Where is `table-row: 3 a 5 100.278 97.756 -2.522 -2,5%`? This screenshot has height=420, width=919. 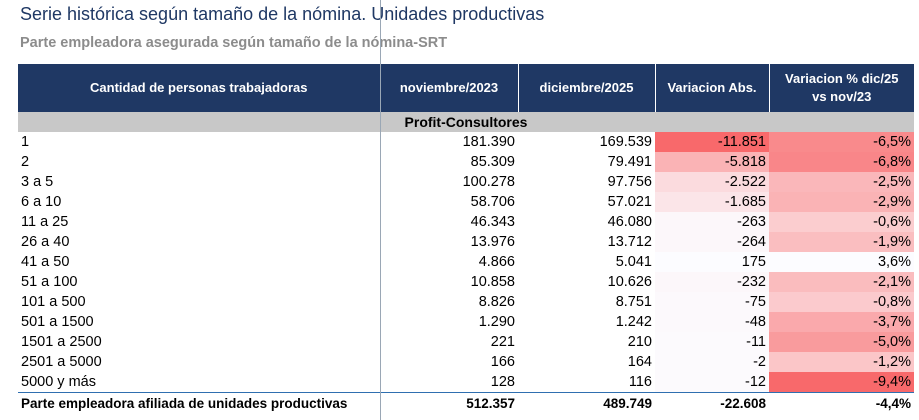 table-row: 3 a 5 100.278 97.756 -2.522 -2,5% is located at coordinates (466, 182).